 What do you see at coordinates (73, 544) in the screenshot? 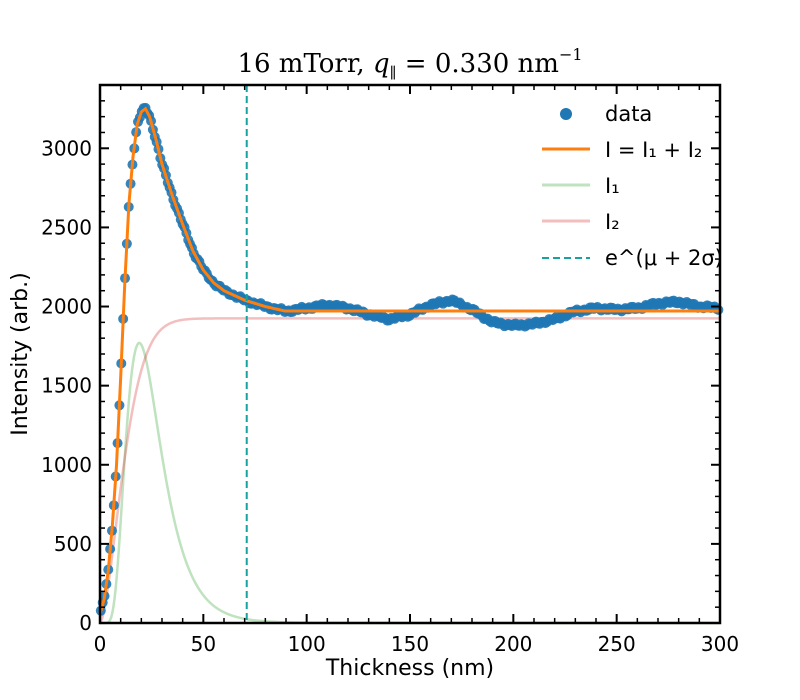
I see `y-tick-label: 500` at bounding box center [73, 544].